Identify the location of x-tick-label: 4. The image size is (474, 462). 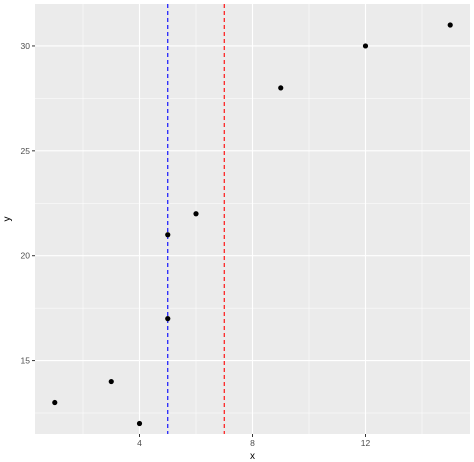
(139, 443).